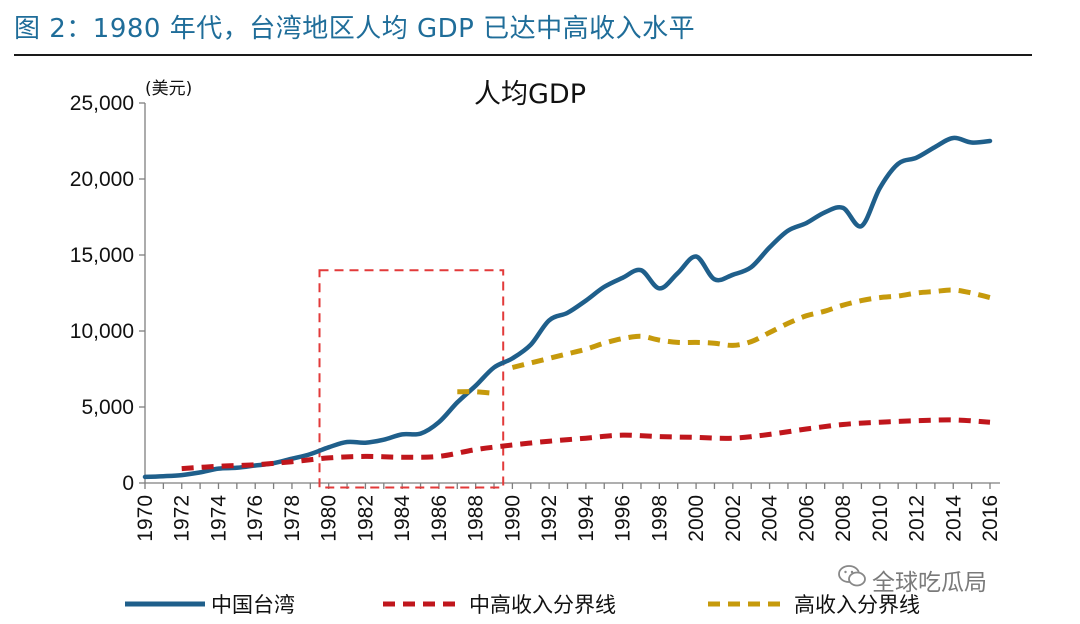 The image size is (1080, 624). I want to click on highlight-layer, so click(411, 379).